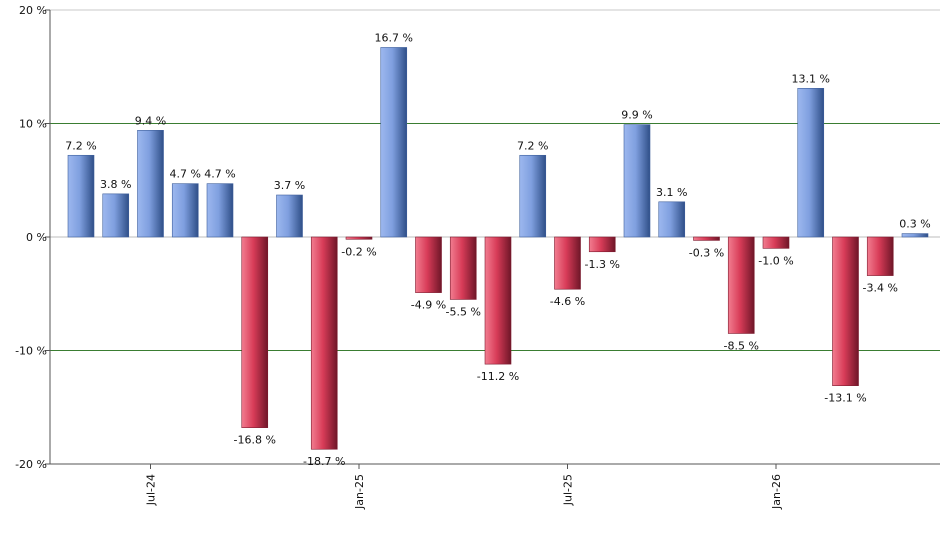 The image size is (940, 554). I want to click on x-tick-label: Jan-26, so click(776, 492).